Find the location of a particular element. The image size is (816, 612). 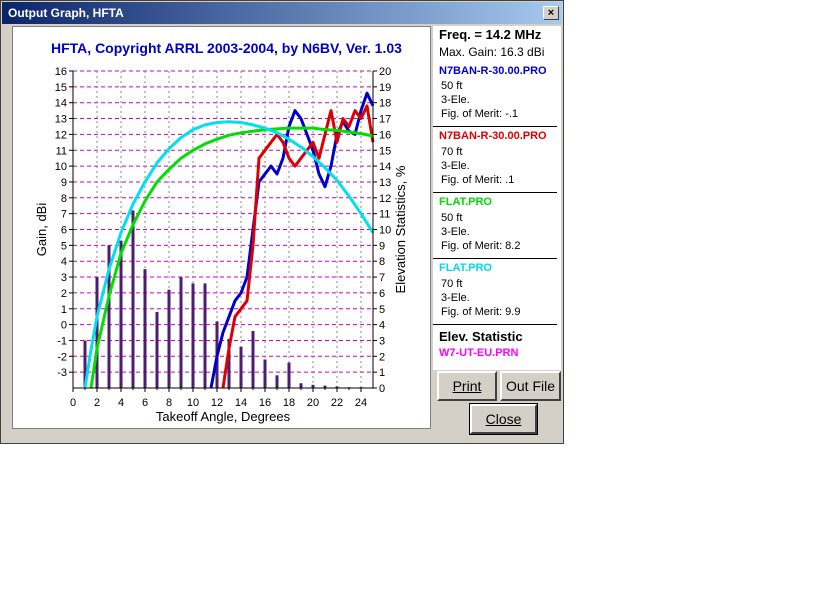

elevation-statistic-file: W7-UT-EU.PRN is located at coordinates (479, 353).